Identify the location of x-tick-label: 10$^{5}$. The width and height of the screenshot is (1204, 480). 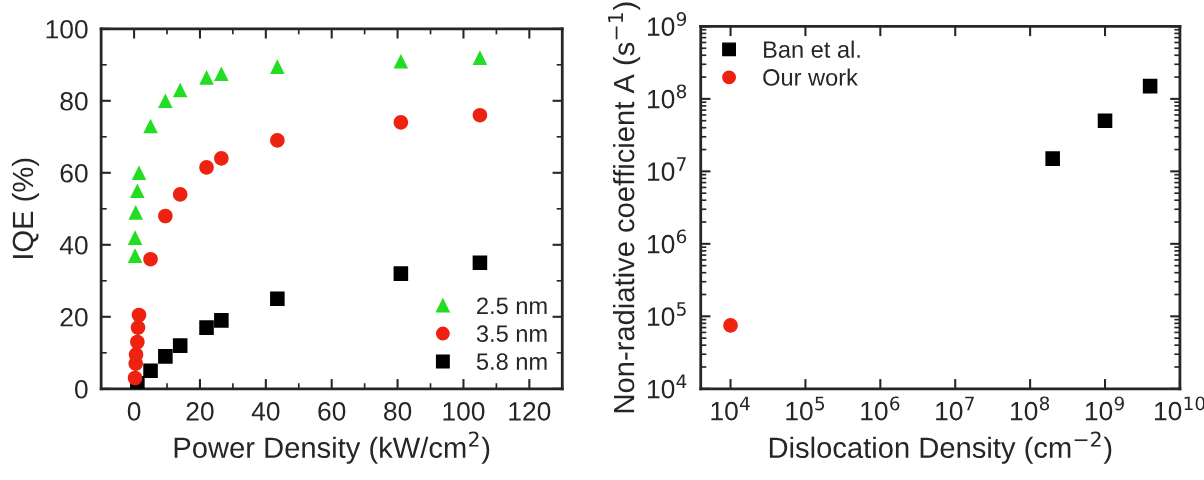
(805, 408).